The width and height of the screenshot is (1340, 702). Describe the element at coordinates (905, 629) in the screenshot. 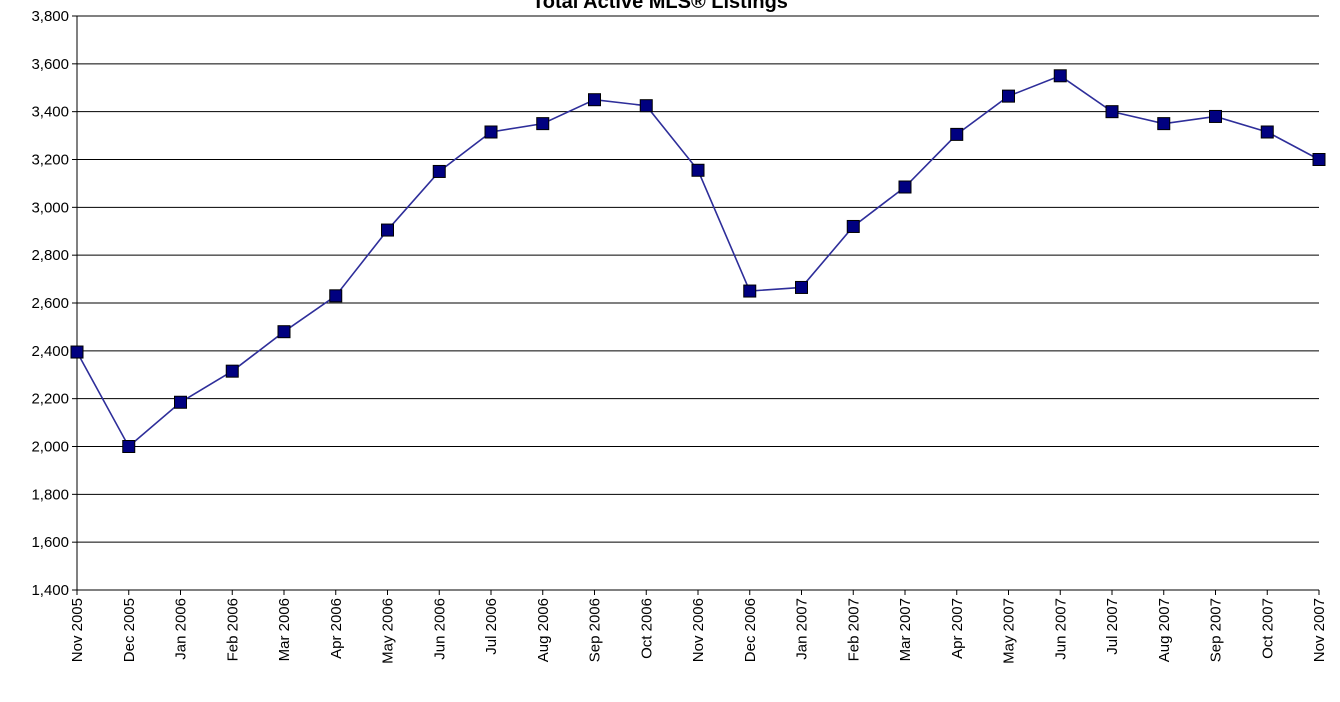

I see `x-tick-label: Mar 2007` at that location.